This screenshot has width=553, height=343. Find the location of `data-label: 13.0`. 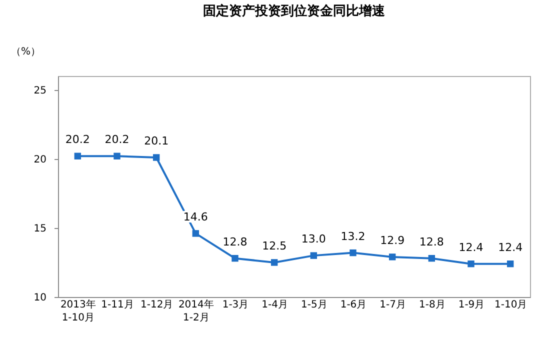

data-label: 13.0 is located at coordinates (313, 239).